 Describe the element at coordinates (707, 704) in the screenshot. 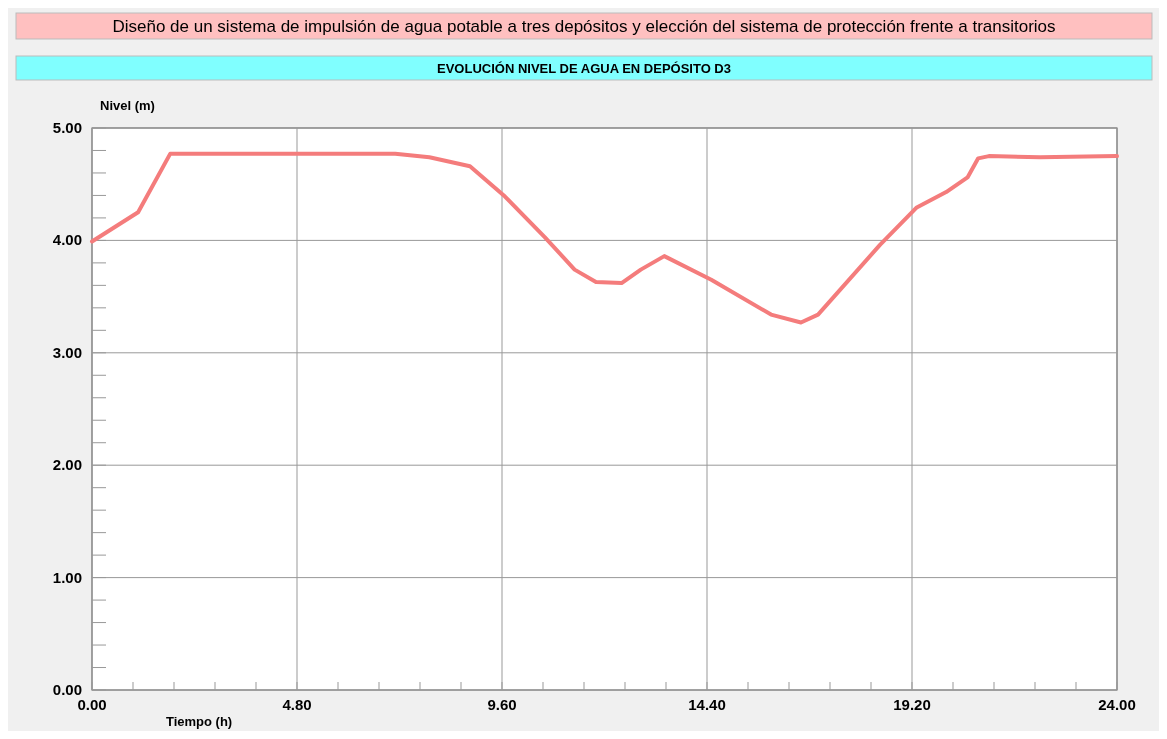

I see `x-tick-label: 14.40` at that location.